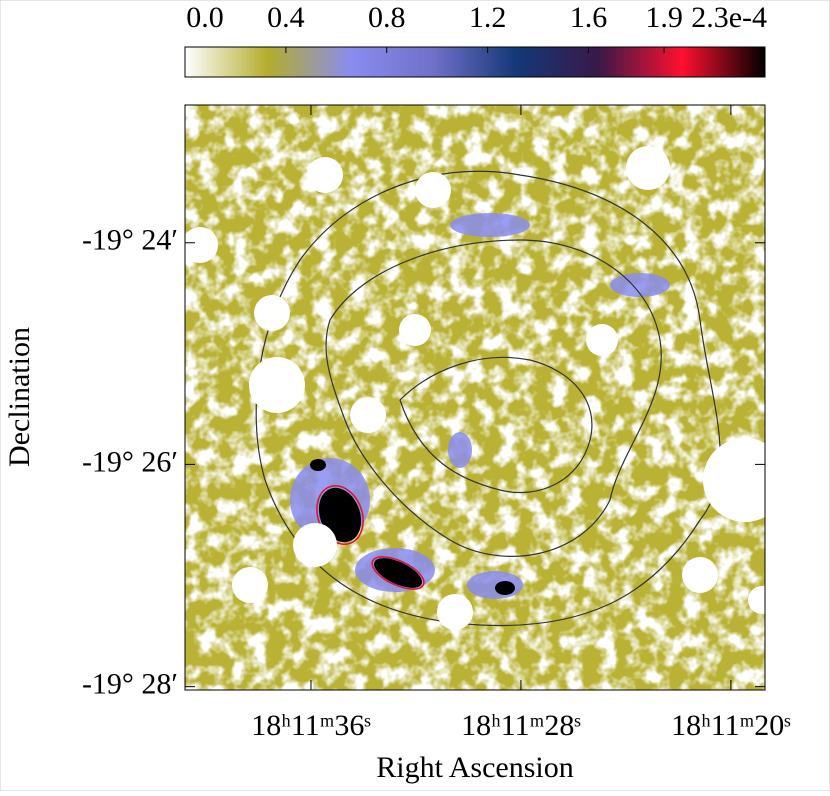 The height and width of the screenshot is (796, 830). What do you see at coordinates (731, 725) in the screenshot?
I see `x-tick-label: 18ʰ11ᵐ20ˢ` at bounding box center [731, 725].